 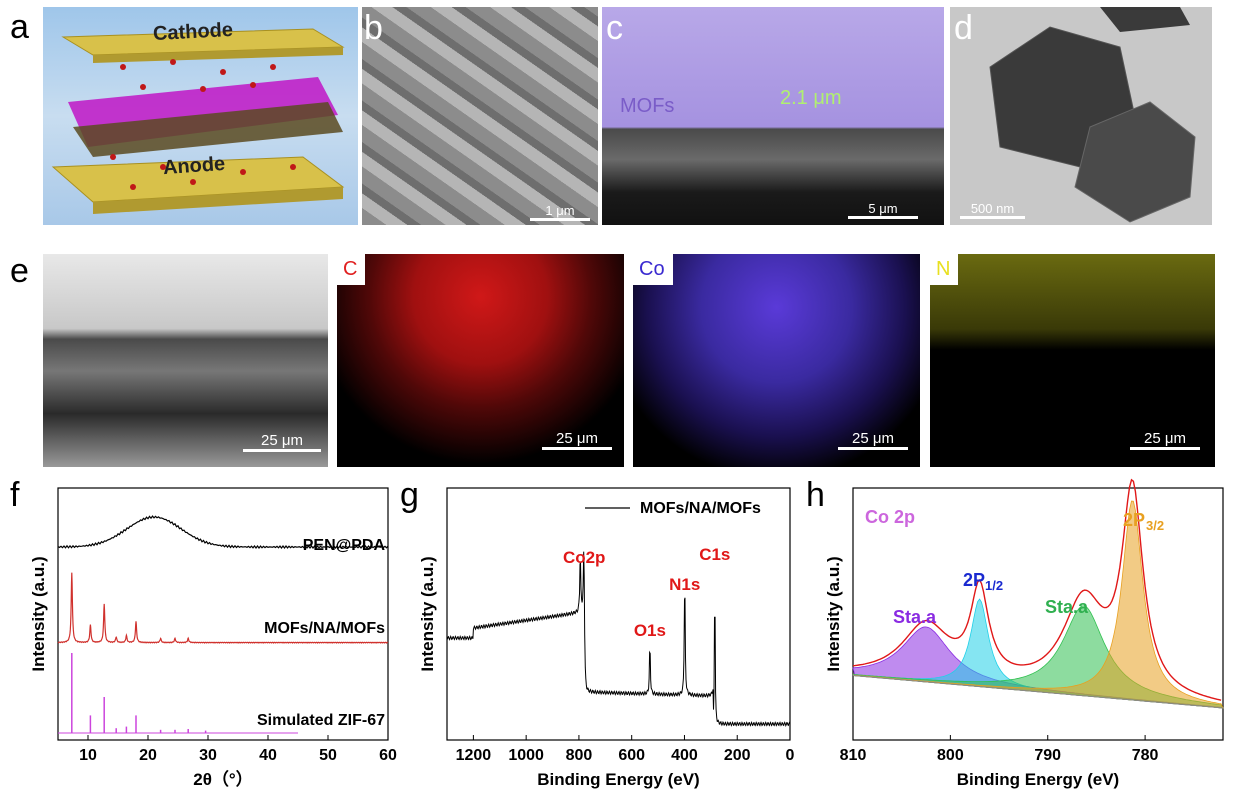 I want to click on thickness-label: 2.1 μm, so click(x=811, y=98).